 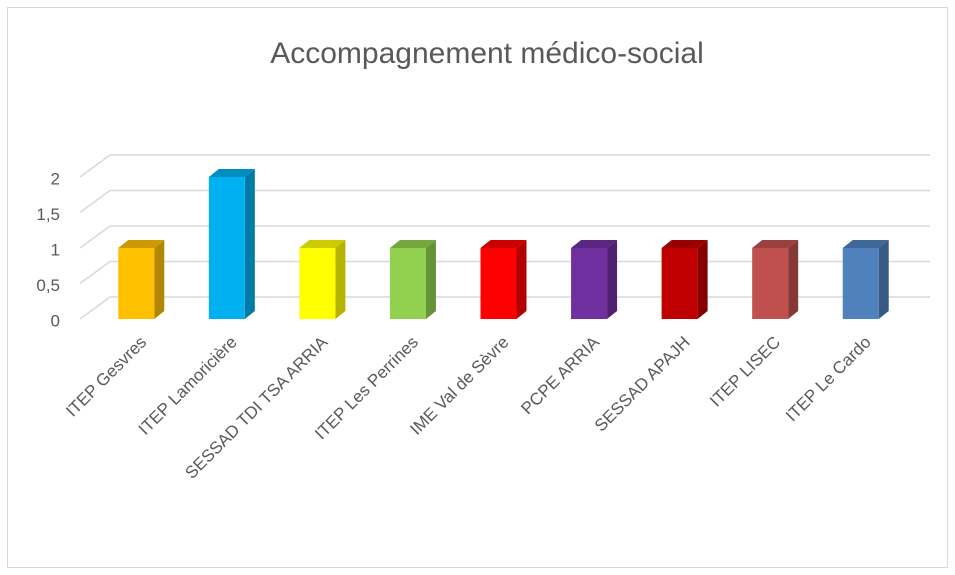 I want to click on y-tick-label: 1, so click(x=55, y=249).